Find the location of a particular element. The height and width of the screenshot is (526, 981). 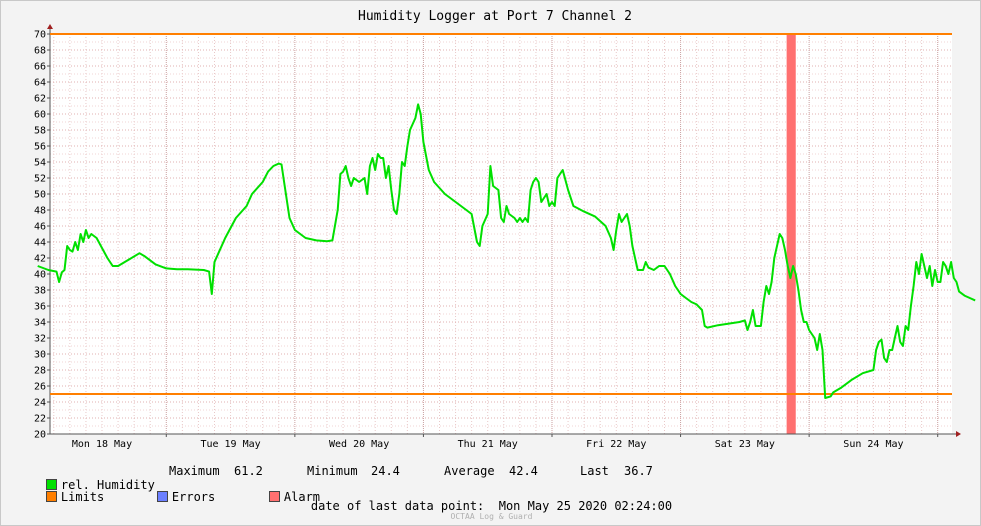

x-tick-label: Tue 19 May is located at coordinates (230, 444).